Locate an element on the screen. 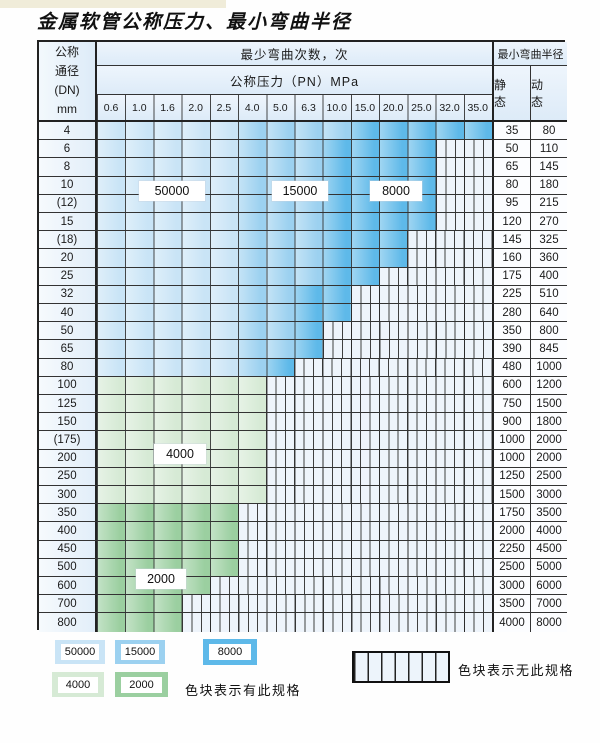 The image size is (600, 743). static-radius-cell: 3500 is located at coordinates (511, 604).